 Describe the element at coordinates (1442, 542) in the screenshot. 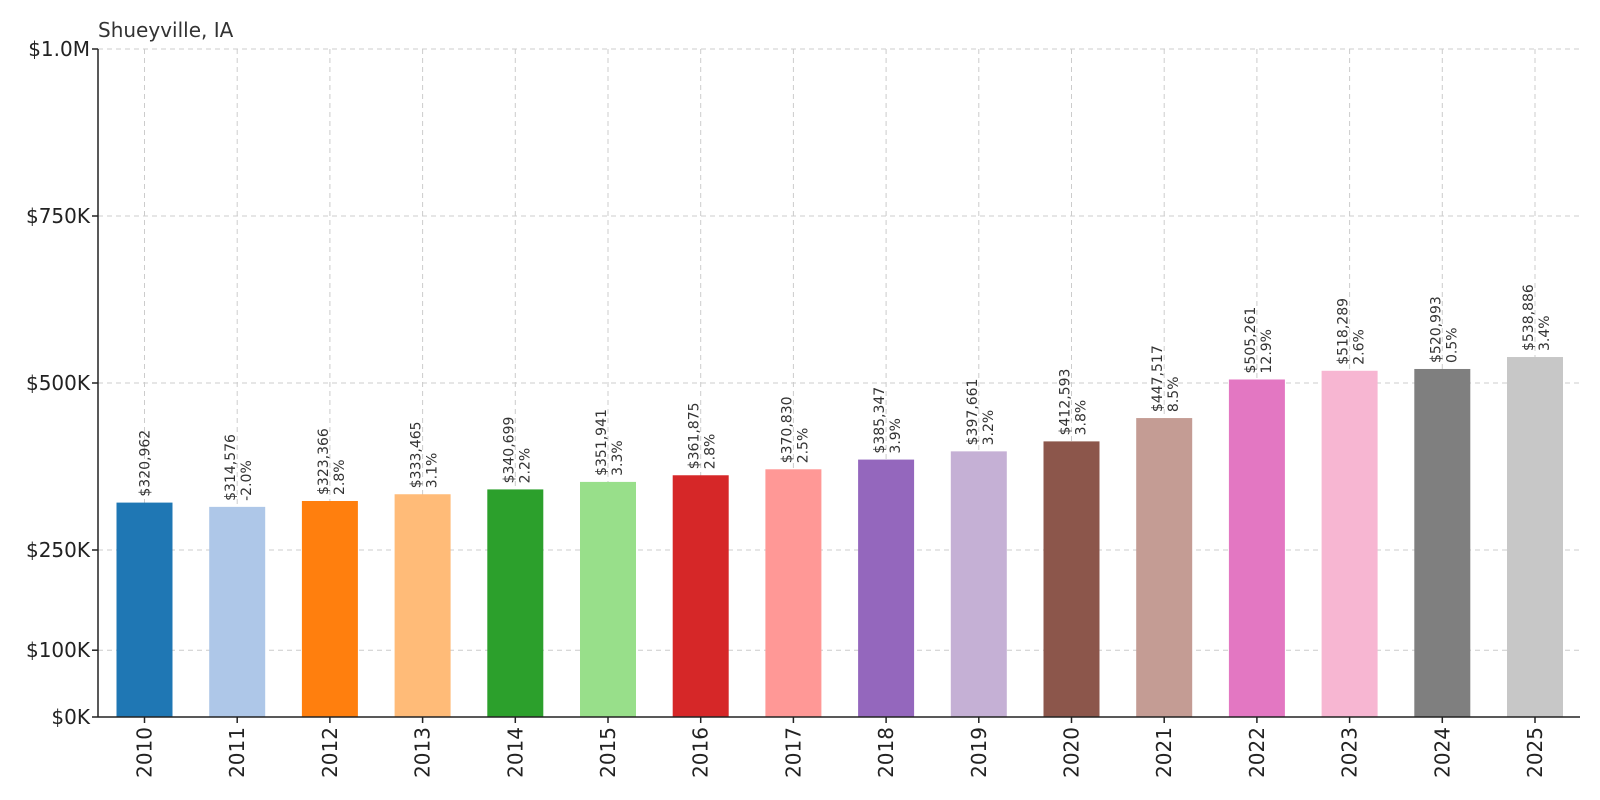

I see `bar-2024` at that location.